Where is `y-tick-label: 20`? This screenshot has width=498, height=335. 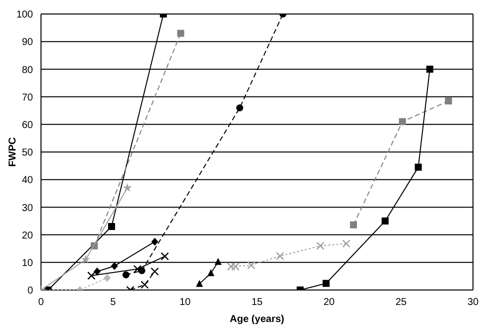
y-tick-label: 20 is located at coordinates (28, 236).